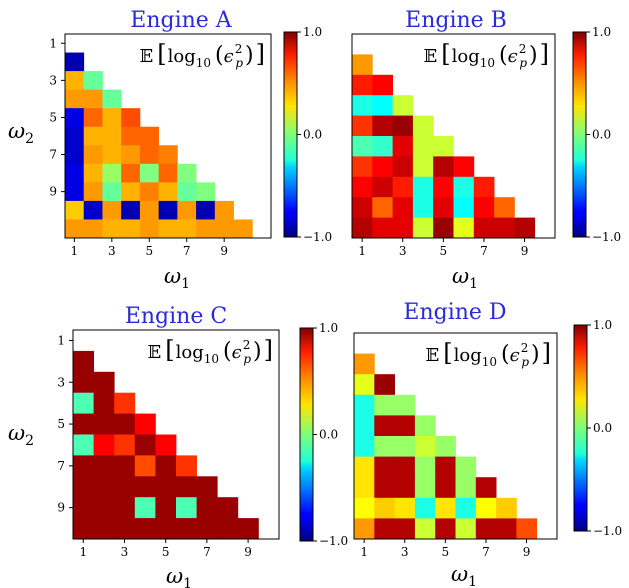 The height and width of the screenshot is (588, 629). What do you see at coordinates (16, 131) in the screenshot?
I see `y-axis-symbol: ω` at bounding box center [16, 131].